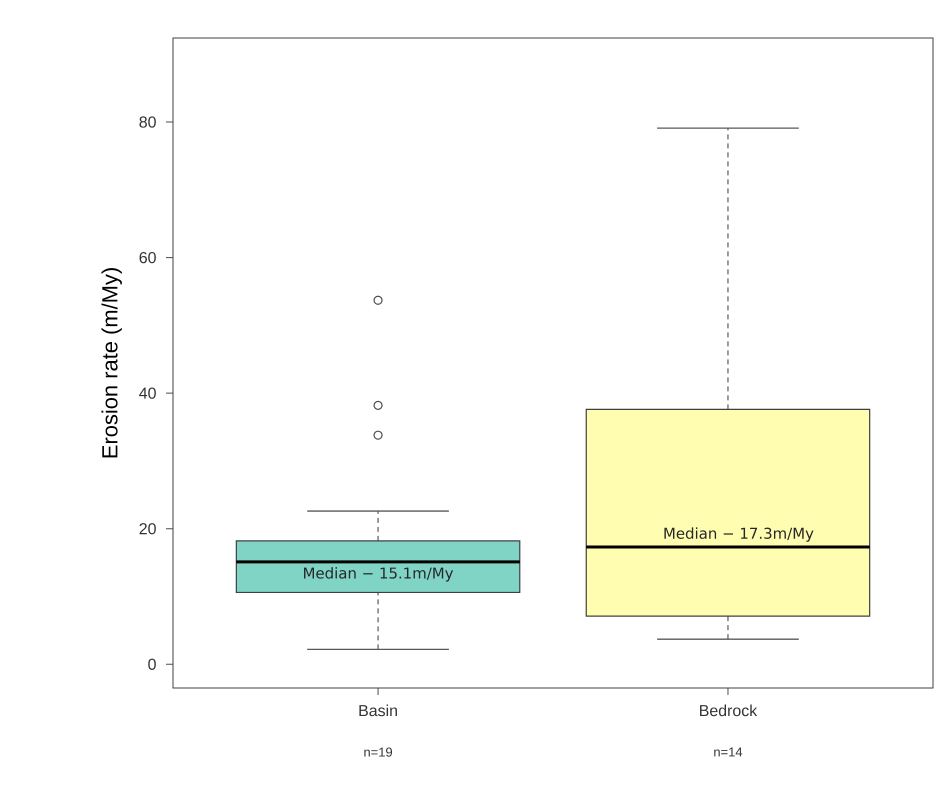 This screenshot has width=946, height=802. What do you see at coordinates (378, 710) in the screenshot?
I see `x-tick-label: Basin` at bounding box center [378, 710].